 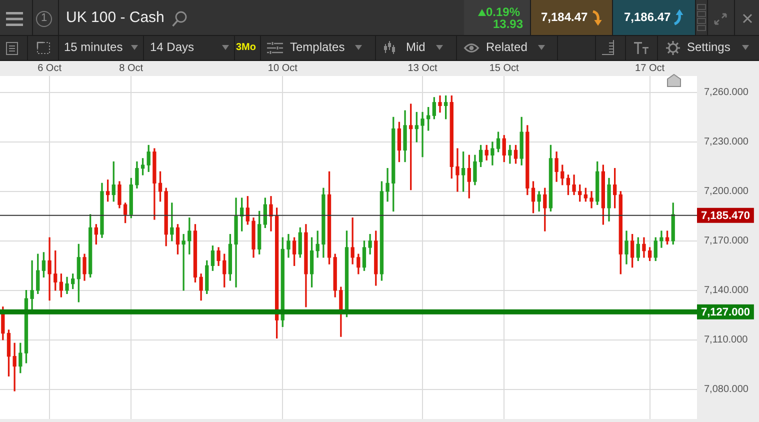 I want to click on chart-title: UK 100 - Cash, so click(x=115, y=17).